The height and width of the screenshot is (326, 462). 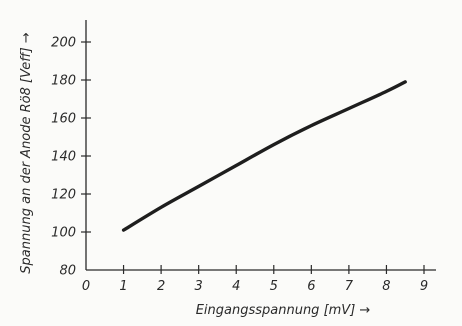 What do you see at coordinates (123, 286) in the screenshot?
I see `x-tick-label: 1` at bounding box center [123, 286].